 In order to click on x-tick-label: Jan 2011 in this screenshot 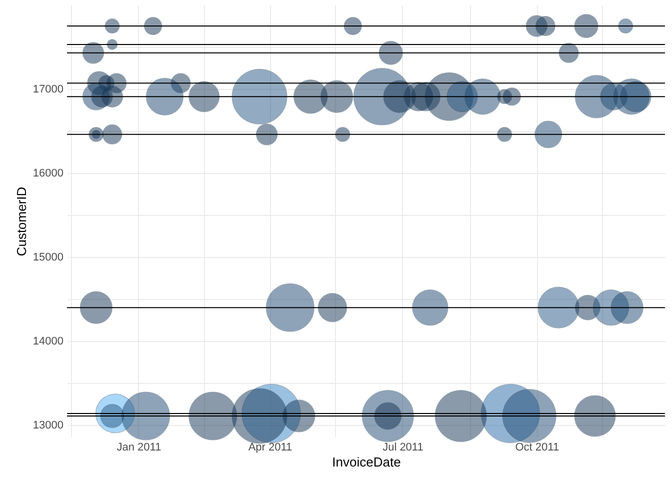, I will do `click(139, 448)`.